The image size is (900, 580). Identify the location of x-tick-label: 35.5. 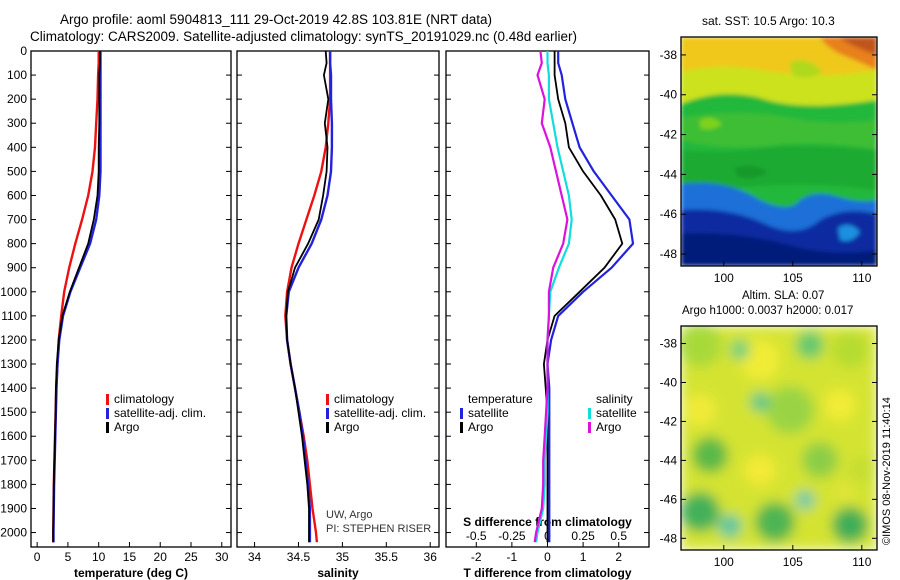
(387, 557).